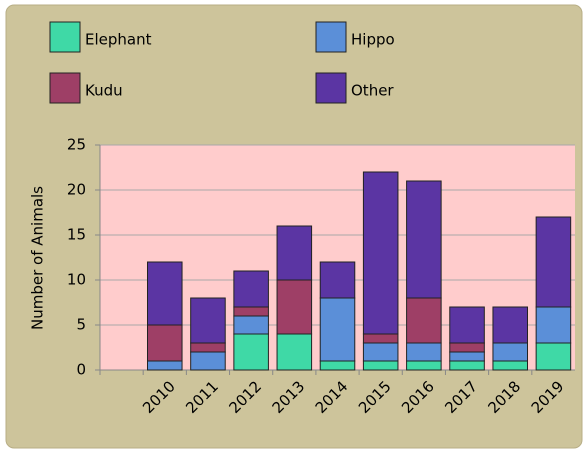 The image size is (588, 454). What do you see at coordinates (76, 280) in the screenshot?
I see `y-tick-label: 10` at bounding box center [76, 280].